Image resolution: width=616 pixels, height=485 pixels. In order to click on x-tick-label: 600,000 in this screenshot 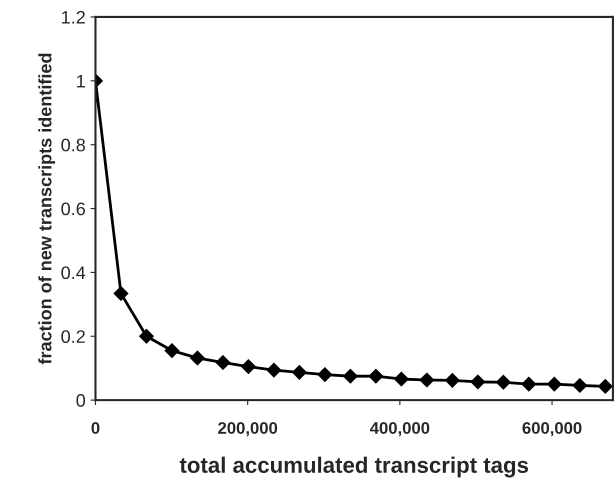, I will do `click(552, 429)`.